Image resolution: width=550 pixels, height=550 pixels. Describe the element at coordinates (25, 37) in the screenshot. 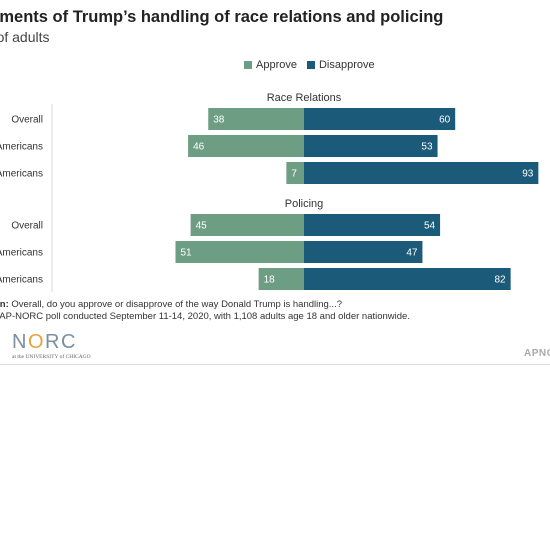

I see `chart-subtitle: nt of adults` at that location.